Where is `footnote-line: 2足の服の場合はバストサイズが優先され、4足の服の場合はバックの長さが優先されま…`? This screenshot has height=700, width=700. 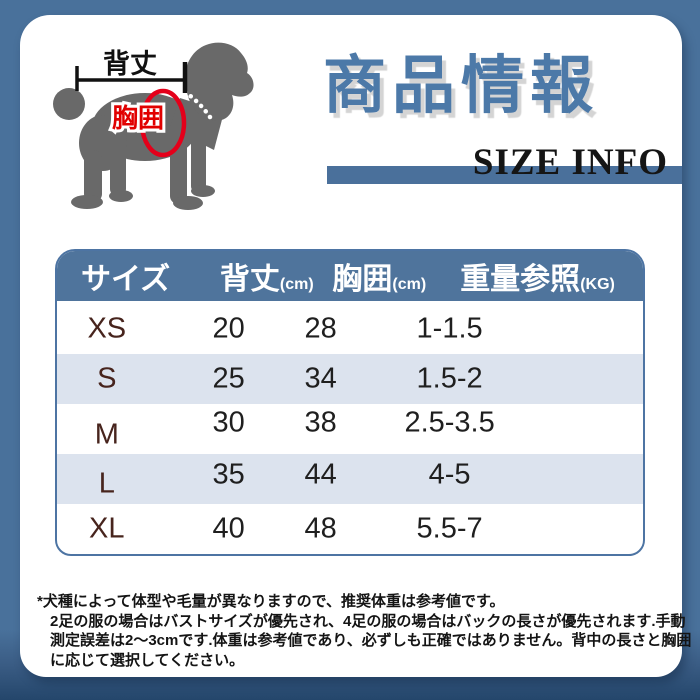 footnote-line: 2足の服の場合はバストサイズが優先され、4足の服の場合はバックの長さが優先されま… is located at coordinates (368, 621).